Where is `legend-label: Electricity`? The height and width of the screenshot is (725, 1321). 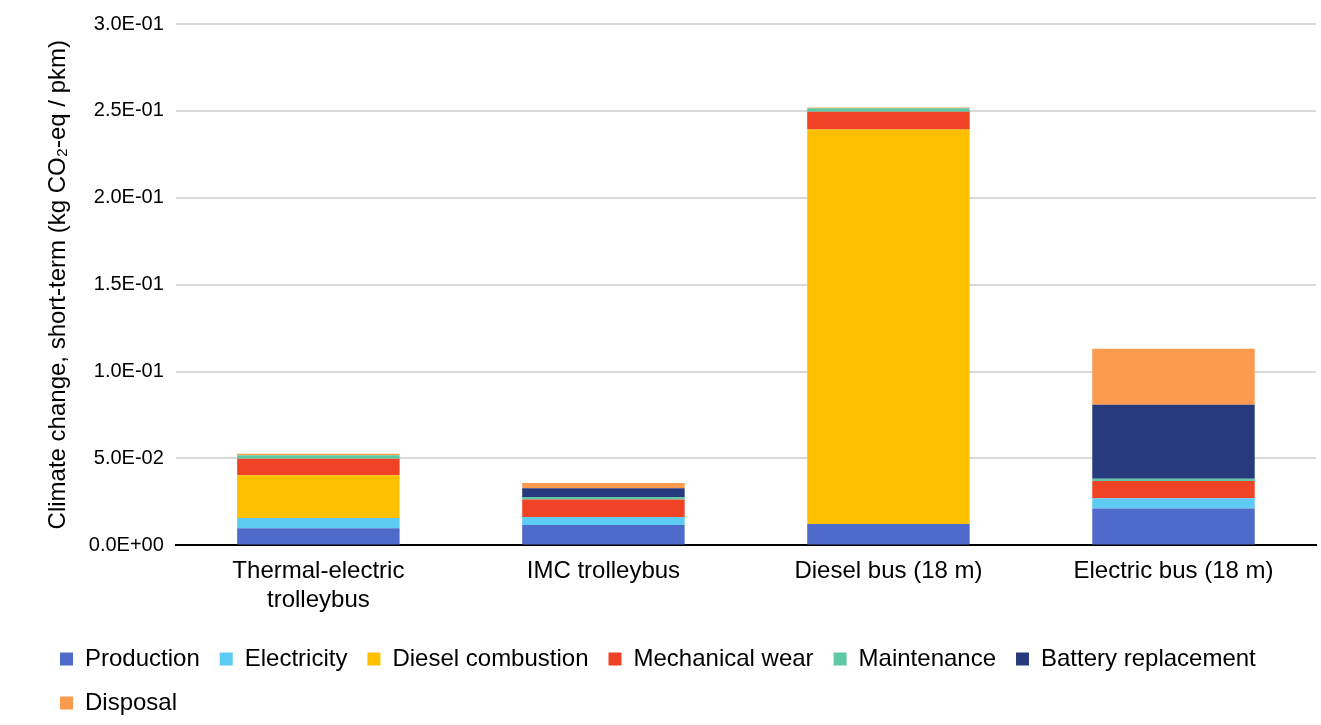
legend-label: Electricity is located at coordinates (296, 657).